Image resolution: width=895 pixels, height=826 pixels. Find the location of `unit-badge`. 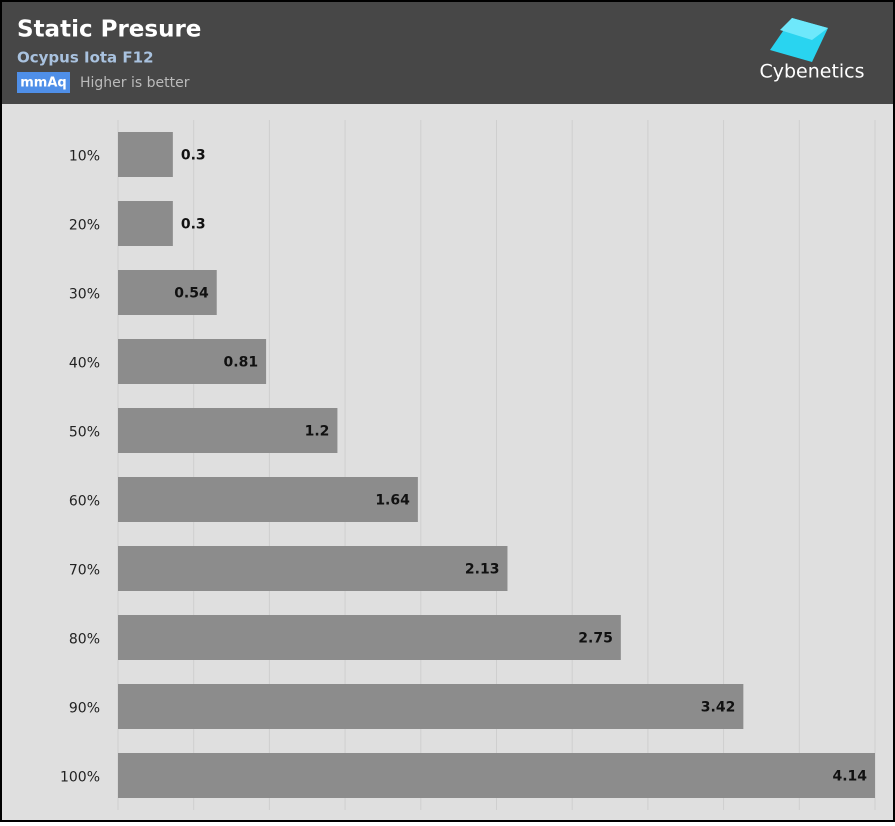

unit-badge is located at coordinates (43, 82).